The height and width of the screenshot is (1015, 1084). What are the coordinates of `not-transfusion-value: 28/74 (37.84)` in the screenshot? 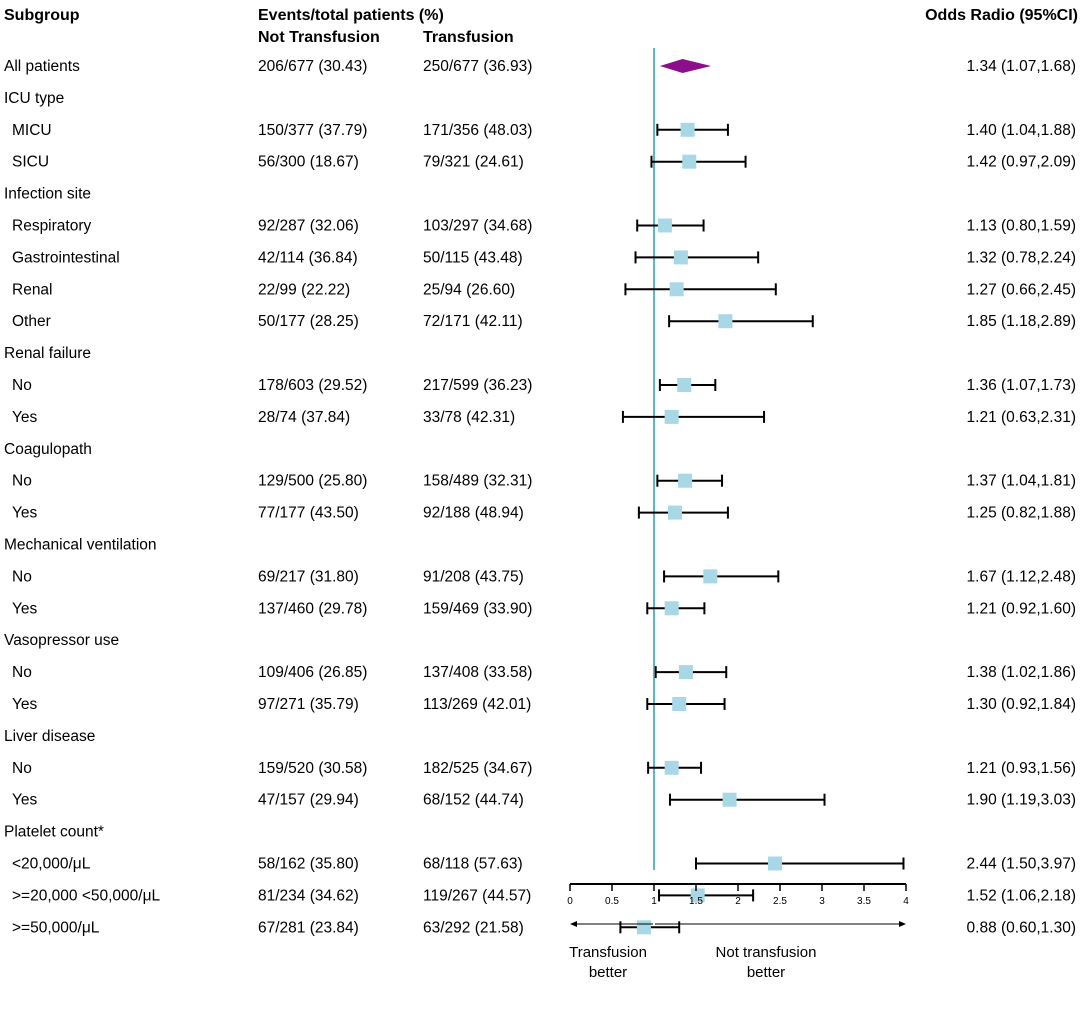 It's located at (304, 417).